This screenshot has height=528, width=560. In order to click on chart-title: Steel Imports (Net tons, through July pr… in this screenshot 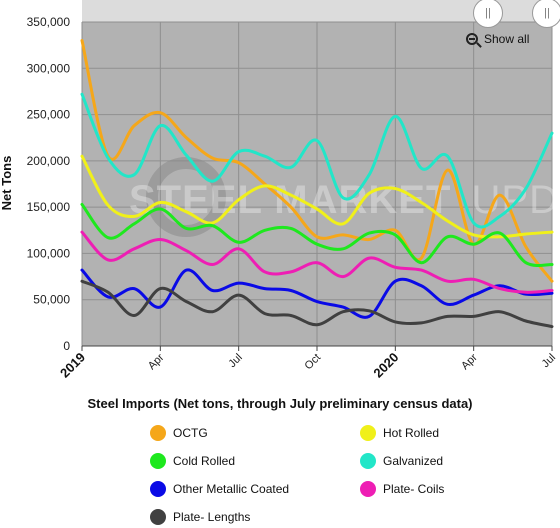, I will do `click(280, 403)`.